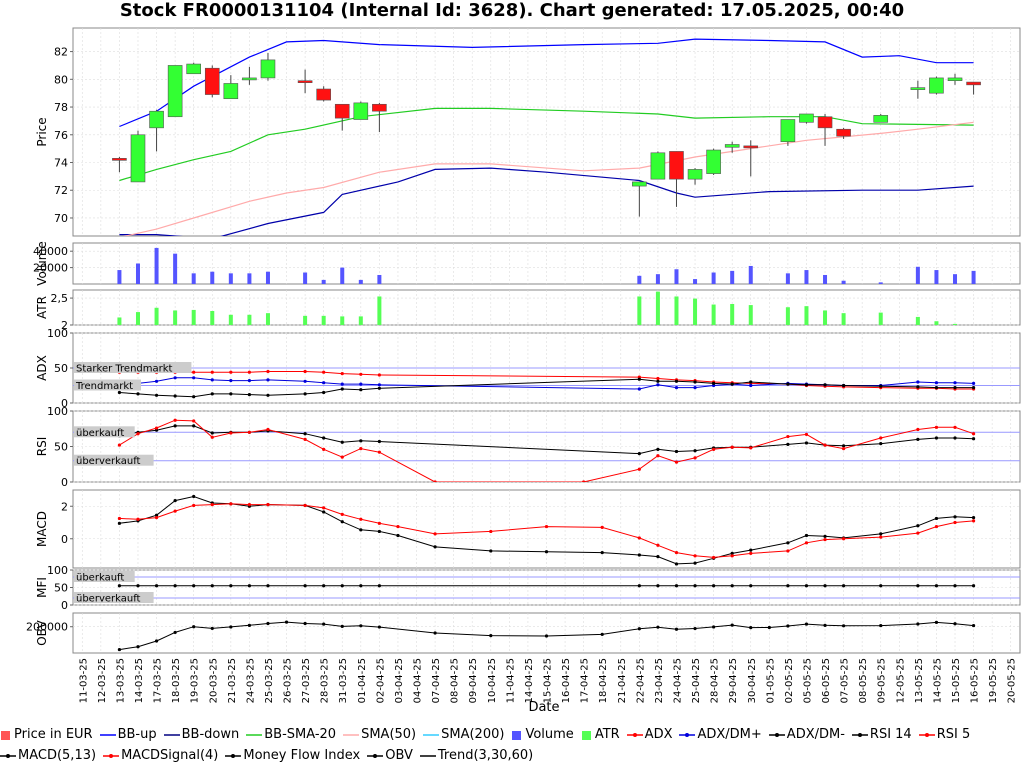  What do you see at coordinates (752, 680) in the screenshot?
I see `x-tick-label: 30-04-25` at bounding box center [752, 680].